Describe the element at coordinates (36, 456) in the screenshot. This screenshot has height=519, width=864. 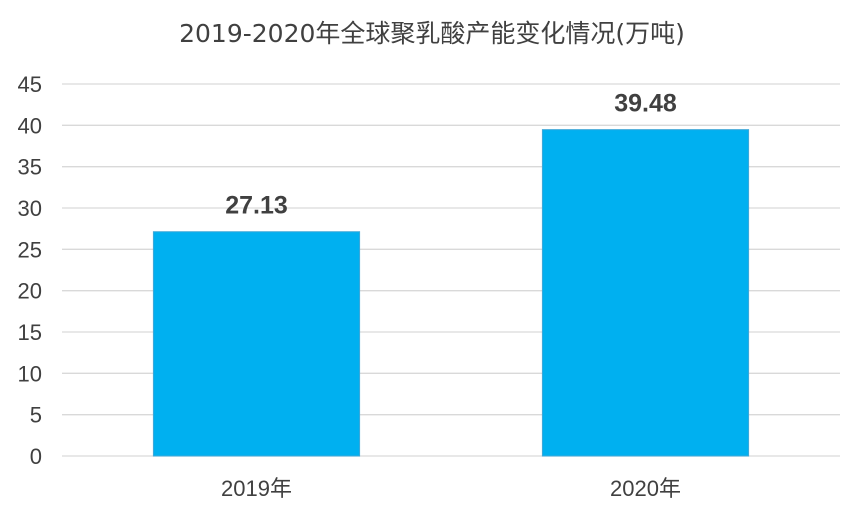
I see `y-tick-label: 0` at that location.